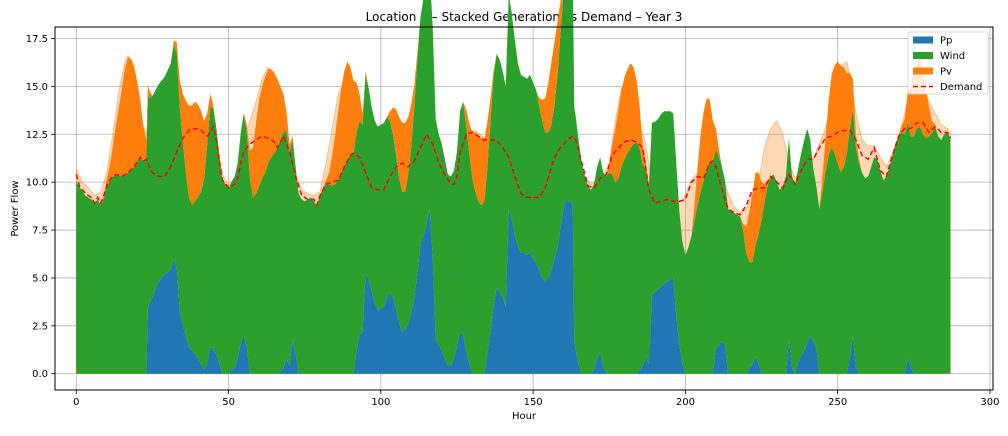 This screenshot has width=1008, height=436. Describe the element at coordinates (15, 208) in the screenshot. I see `y-axis-label: Power Flow` at that location.